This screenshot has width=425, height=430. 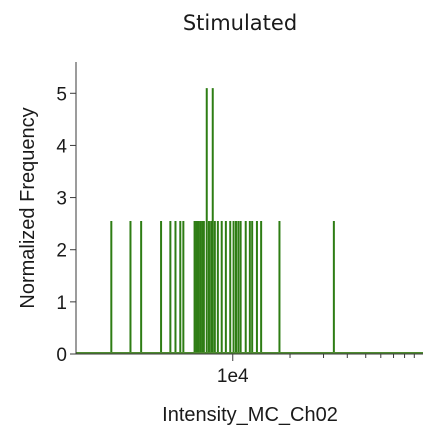 What do you see at coordinates (250, 415) in the screenshot?
I see `x-axis-label: Intensity_MC_Ch02` at bounding box center [250, 415].